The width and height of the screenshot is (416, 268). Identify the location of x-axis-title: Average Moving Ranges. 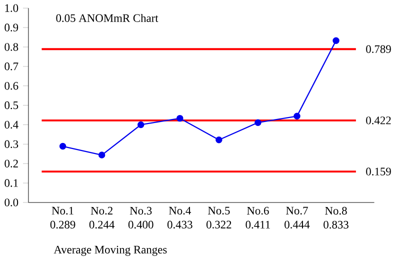
(110, 251).